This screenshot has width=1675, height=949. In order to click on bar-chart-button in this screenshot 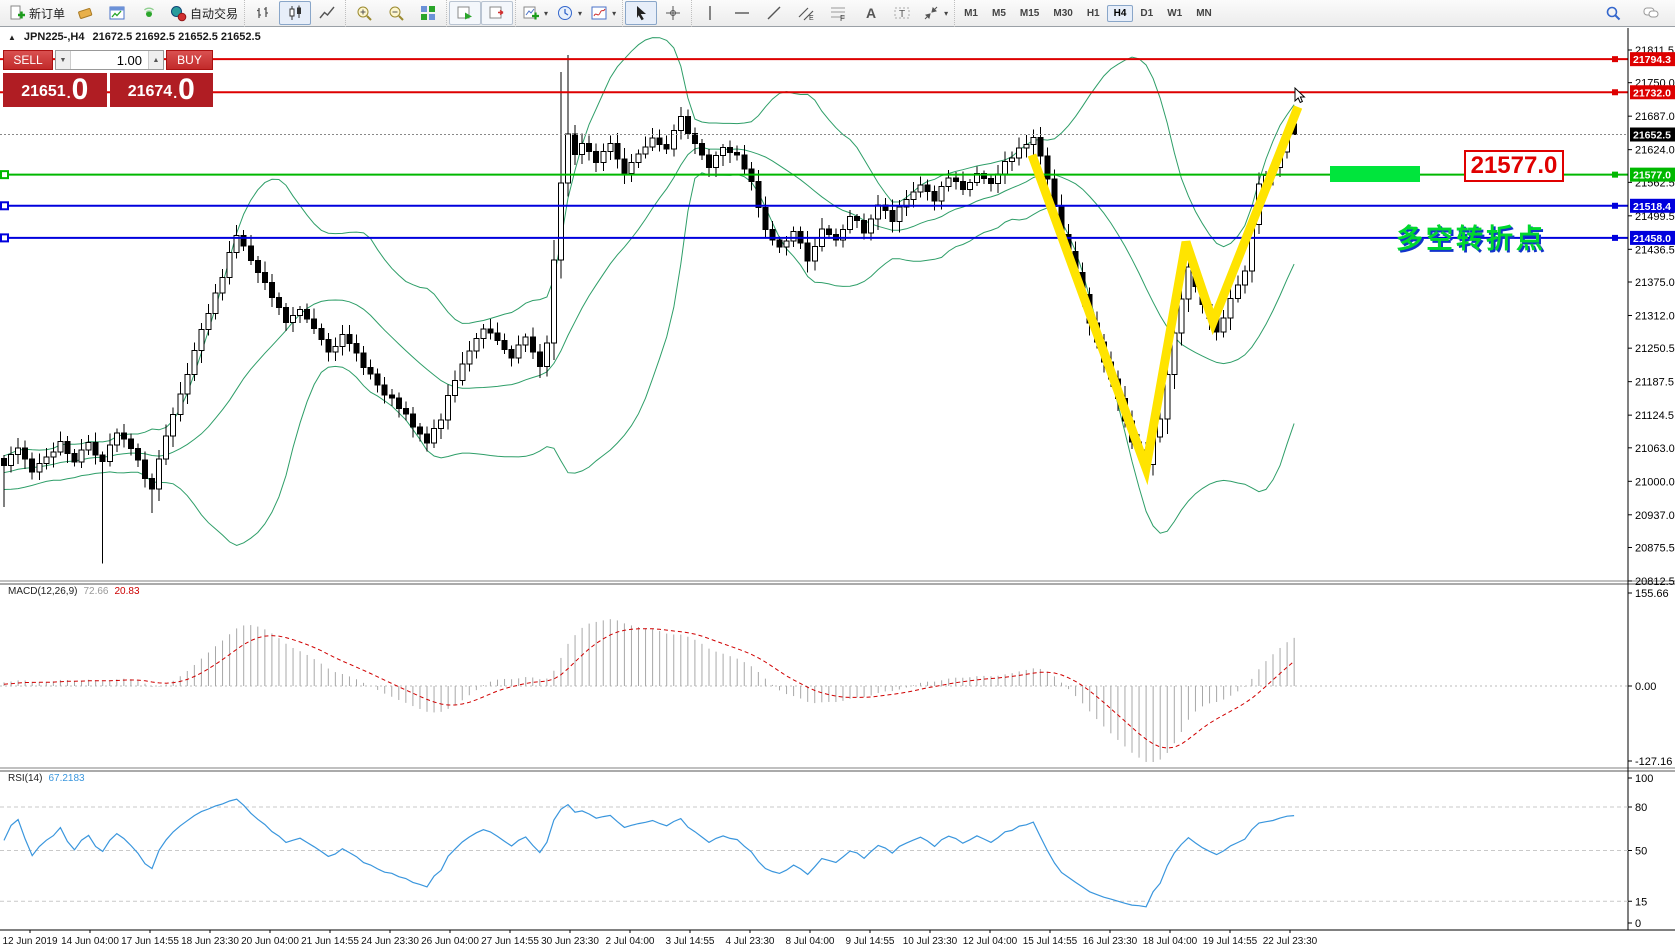, I will do `click(263, 13)`.